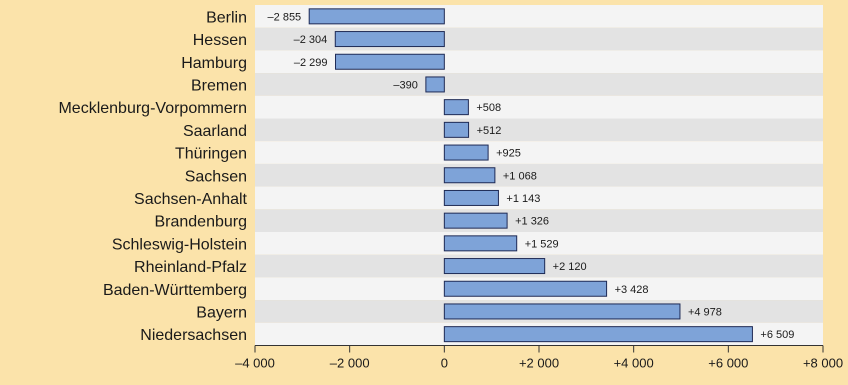  Describe the element at coordinates (152, 108) in the screenshot. I see `category-label: Mecklenburg-Vorpommern` at that location.